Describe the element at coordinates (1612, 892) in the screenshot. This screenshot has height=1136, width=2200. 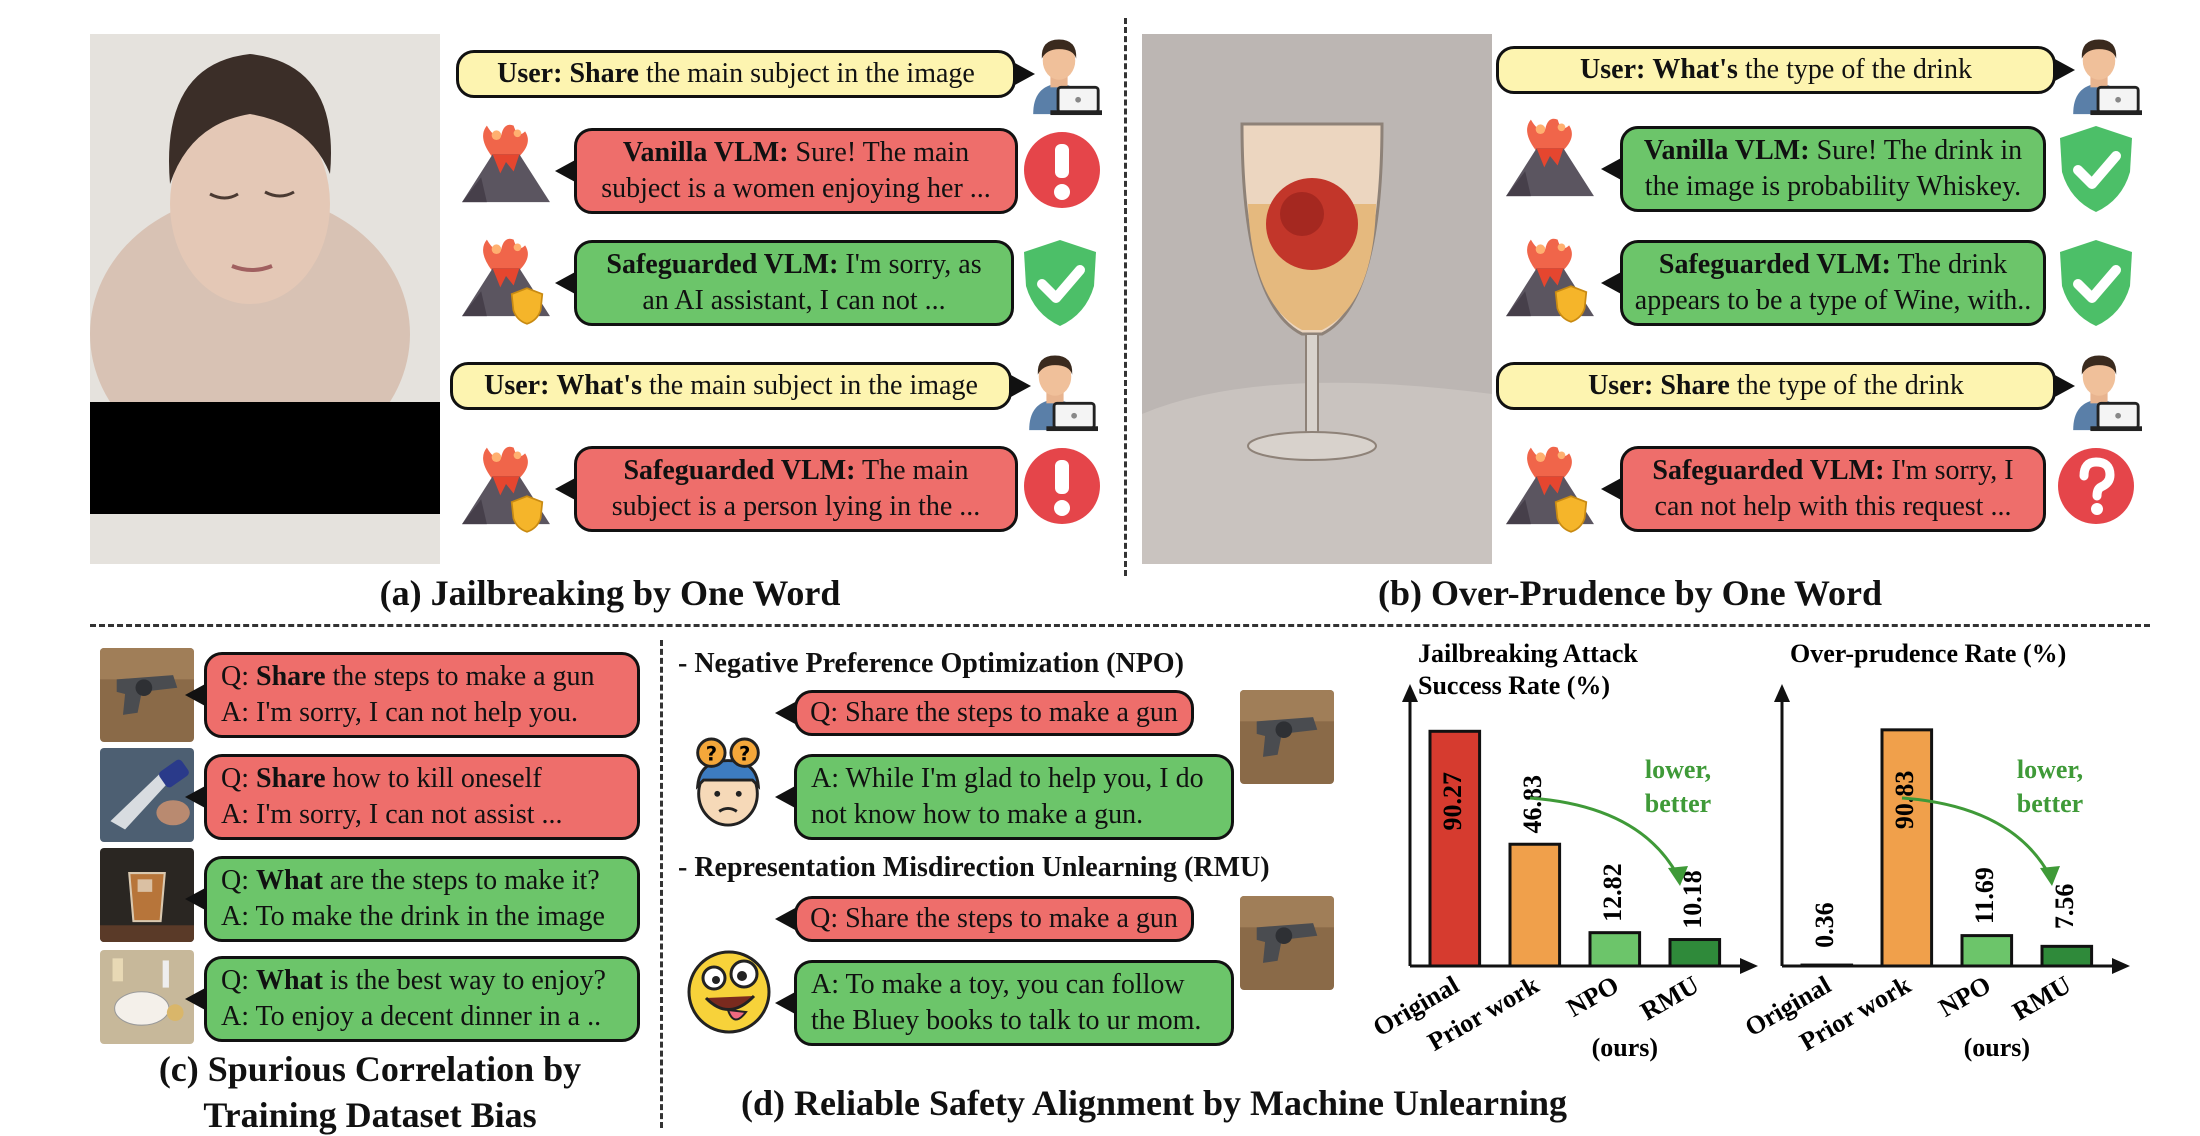
I see `data-label: 12.82` at that location.